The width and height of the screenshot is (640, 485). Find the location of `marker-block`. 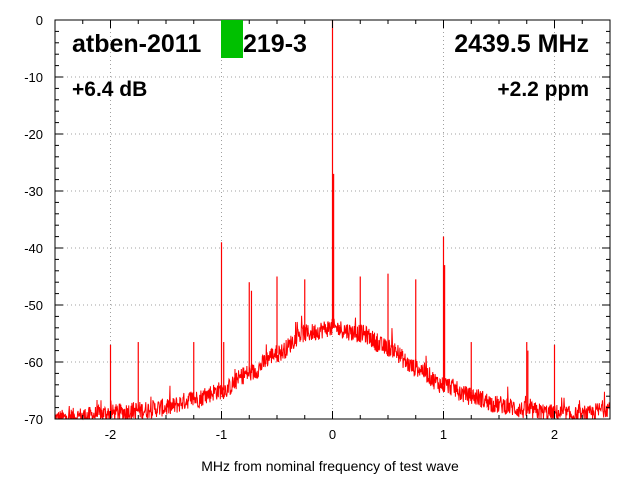

marker-block is located at coordinates (232, 39).